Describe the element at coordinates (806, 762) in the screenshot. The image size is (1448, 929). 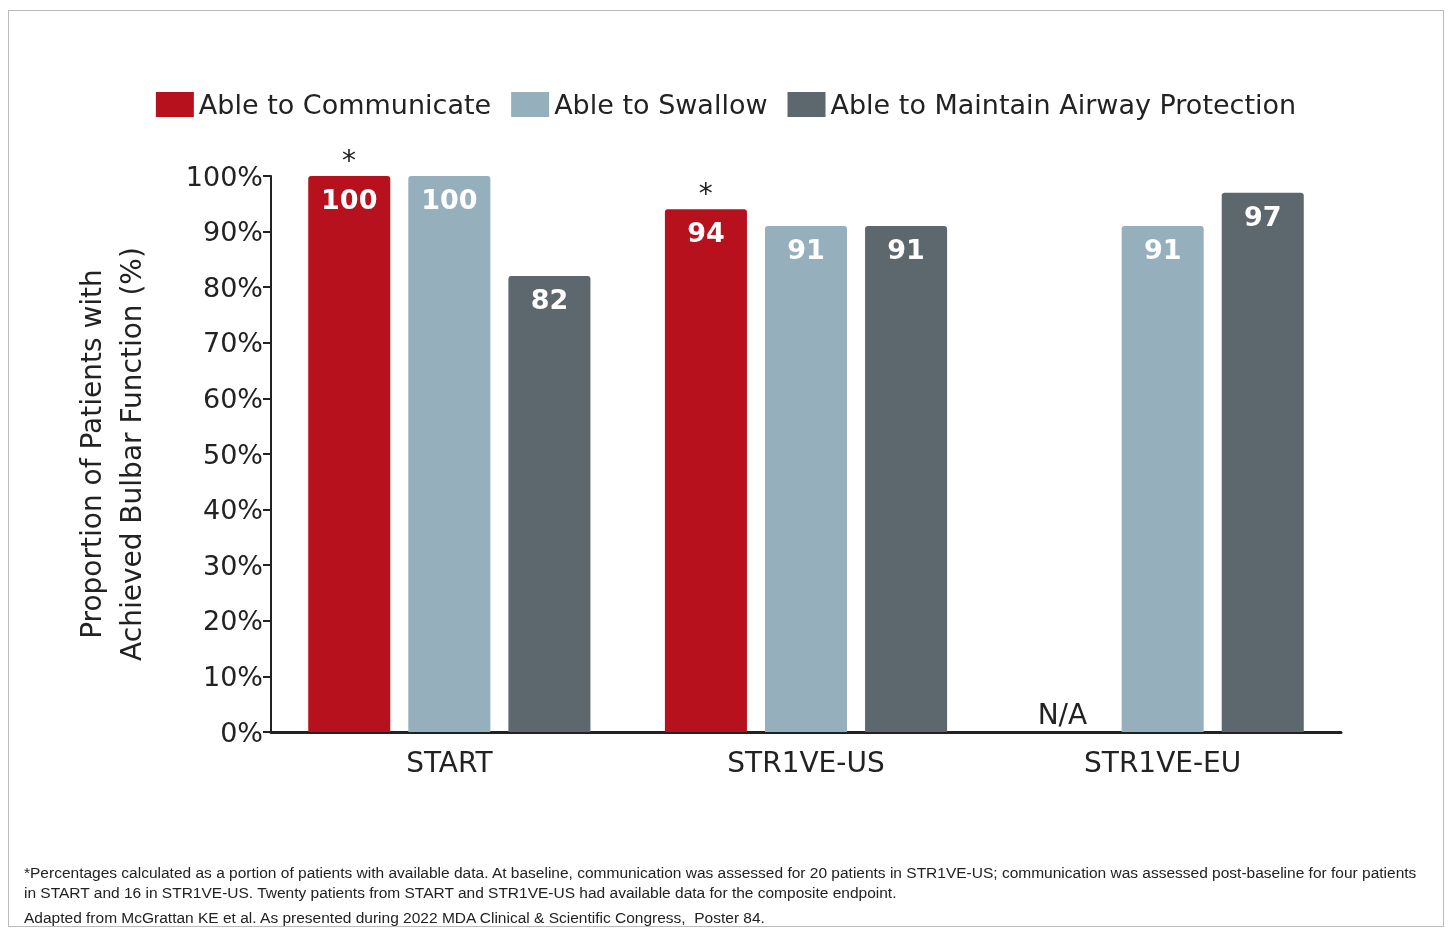
I see `x-tick-label: STR1VE-US` at that location.